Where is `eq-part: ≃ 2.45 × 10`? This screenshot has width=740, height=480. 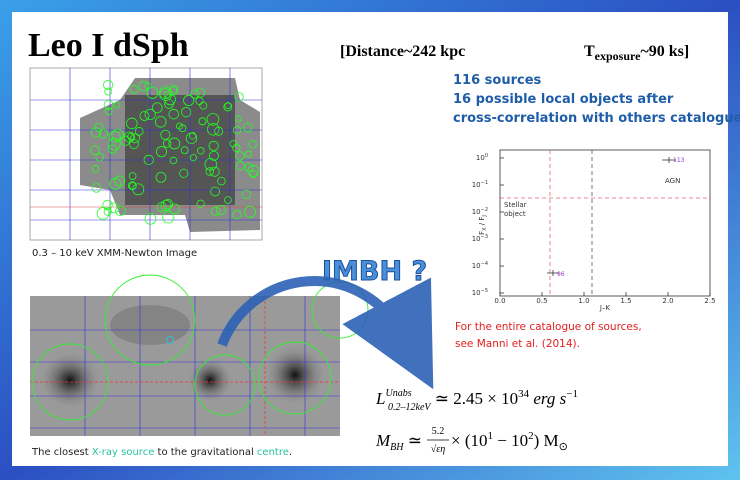 eq-part: ≃ 2.45 × 10 is located at coordinates (475, 398).